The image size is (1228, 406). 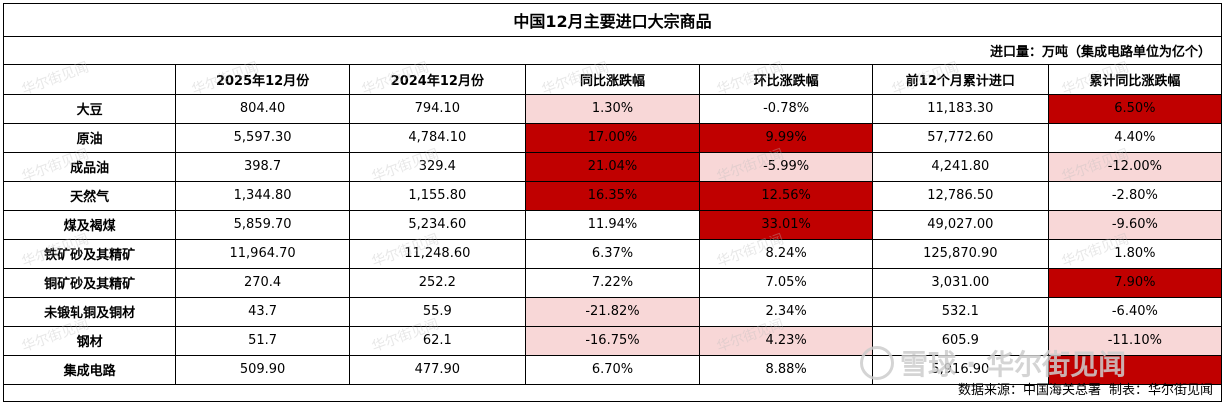 I want to click on table-row: 未锻轧铜及铜材 43.7 55.9 -21.82% 2.34% 532.1 -6.40%, so click(x=612, y=311).